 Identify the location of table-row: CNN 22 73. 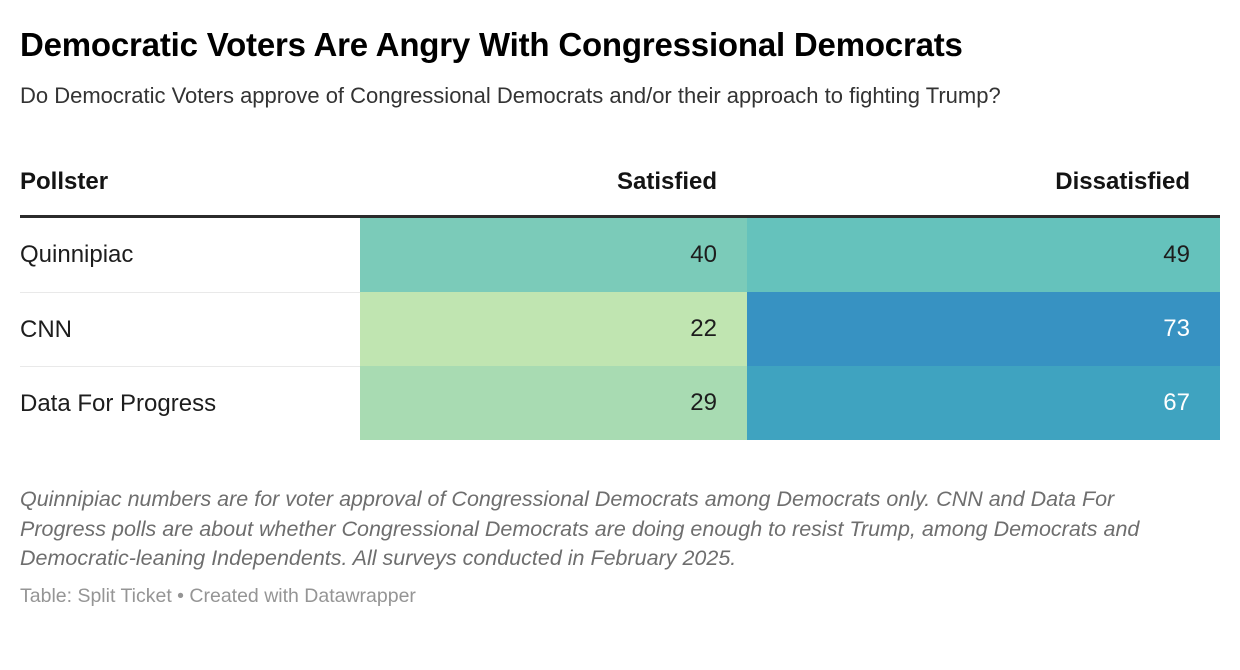
(620, 329).